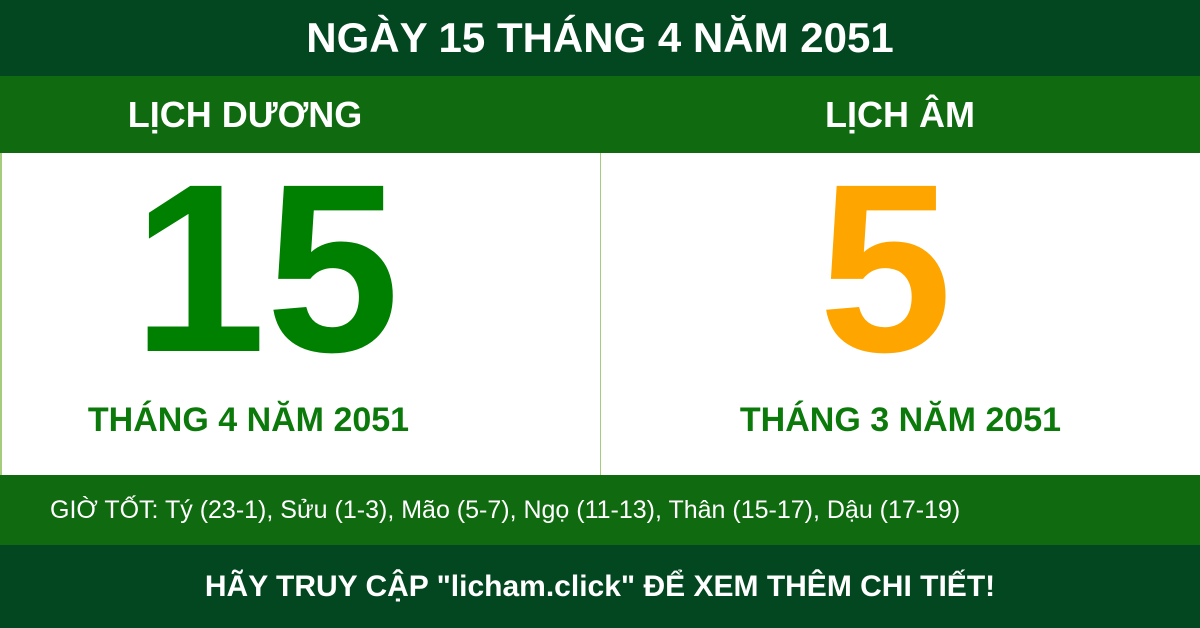  What do you see at coordinates (900, 114) in the screenshot?
I see `lunar-calendar-label: LỊCH ÂM` at bounding box center [900, 114].